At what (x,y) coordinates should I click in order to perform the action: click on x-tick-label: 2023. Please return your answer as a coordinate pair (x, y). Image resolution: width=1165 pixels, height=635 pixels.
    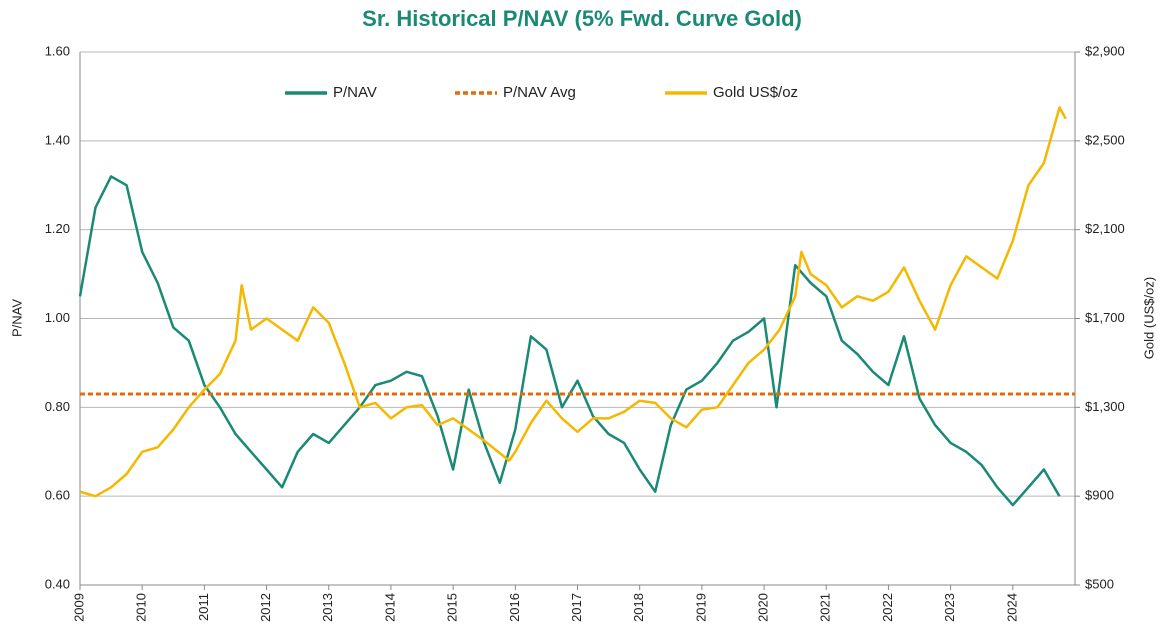
    Looking at the image, I should click on (949, 607).